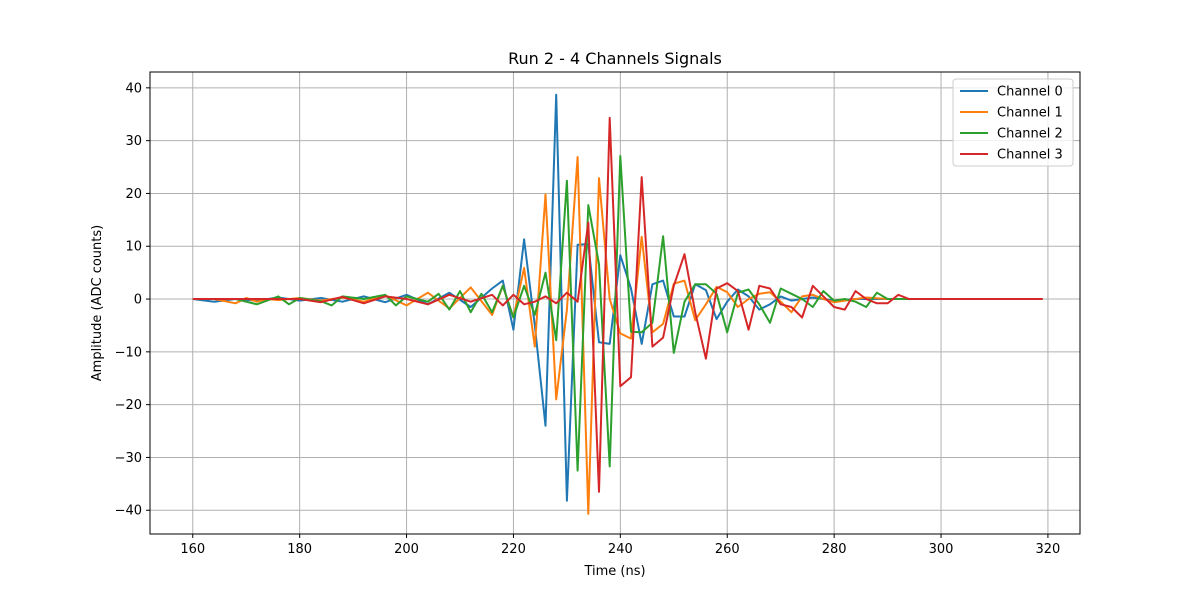  I want to click on legend-label-channel-3: Channel 3, so click(1030, 155).